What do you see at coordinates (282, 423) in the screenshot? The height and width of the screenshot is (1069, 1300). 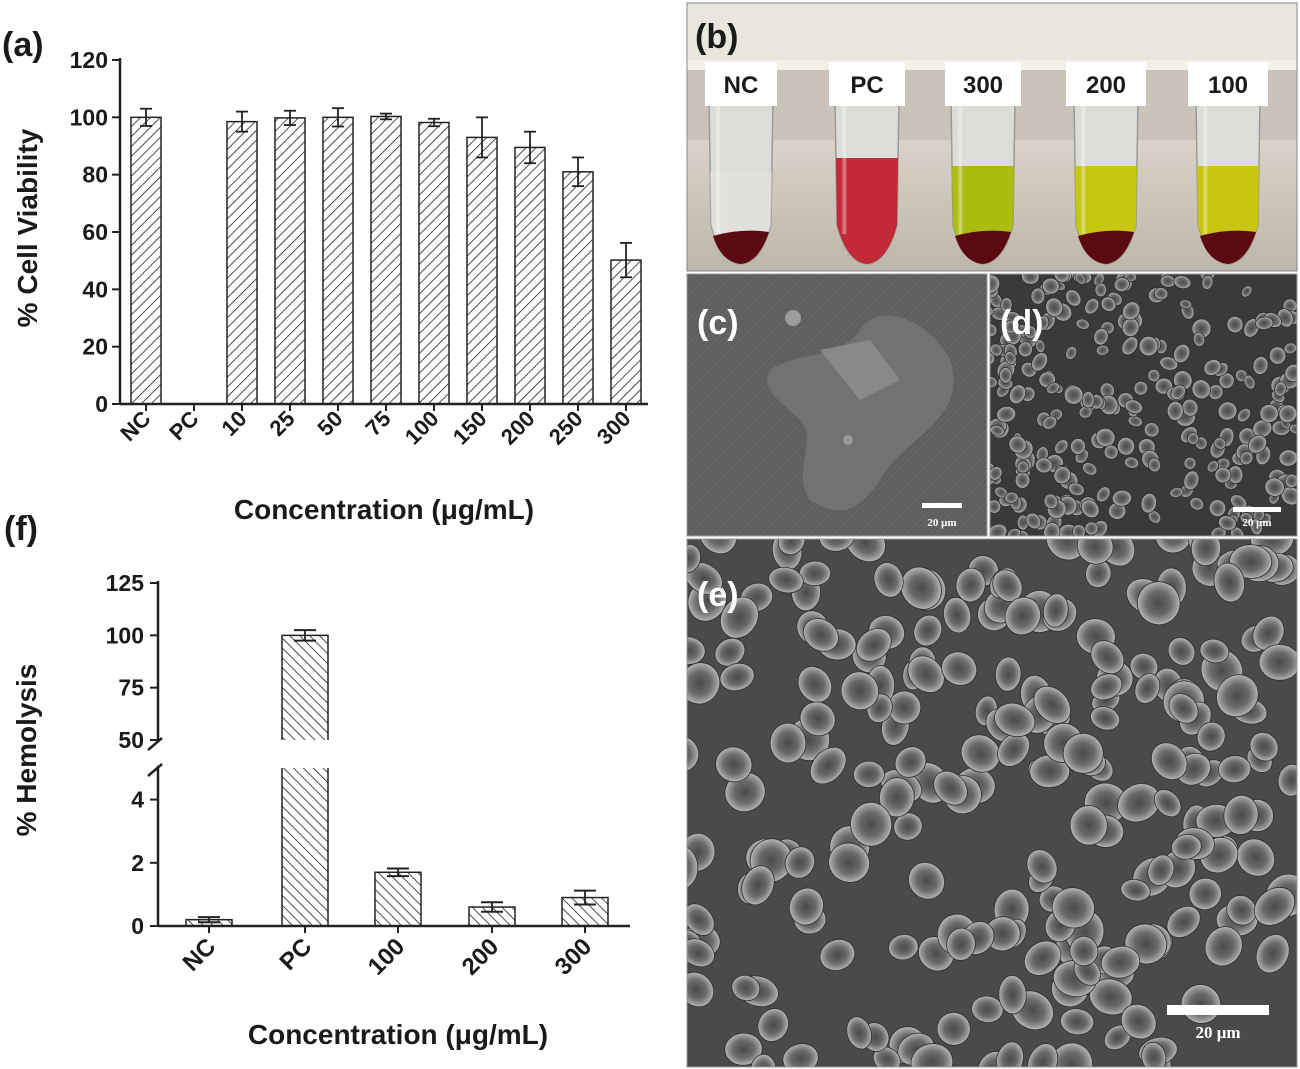 I see `x-tick-label: 25` at bounding box center [282, 423].